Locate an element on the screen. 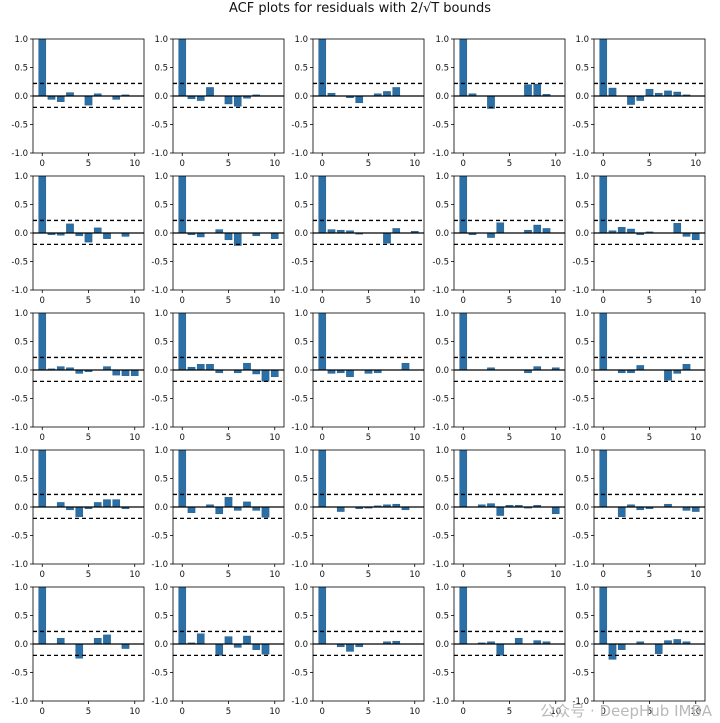  chart-title: ACF plots for residuals with 2/√T bounds is located at coordinates (360, 8).